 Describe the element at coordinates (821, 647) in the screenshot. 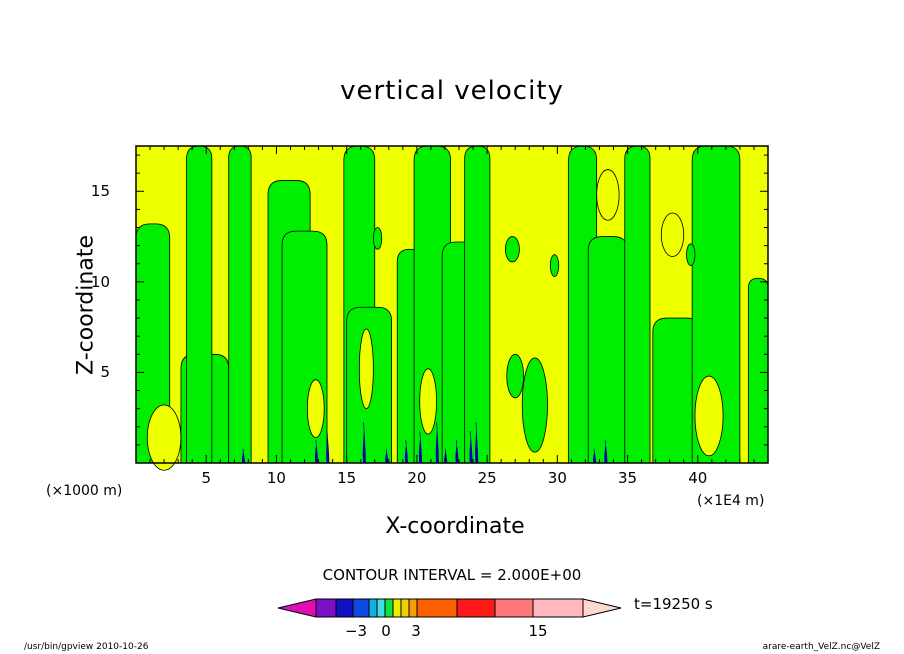

I see `footer-file-info: arare-earth_VelZ.nc@VelZ` at that location.